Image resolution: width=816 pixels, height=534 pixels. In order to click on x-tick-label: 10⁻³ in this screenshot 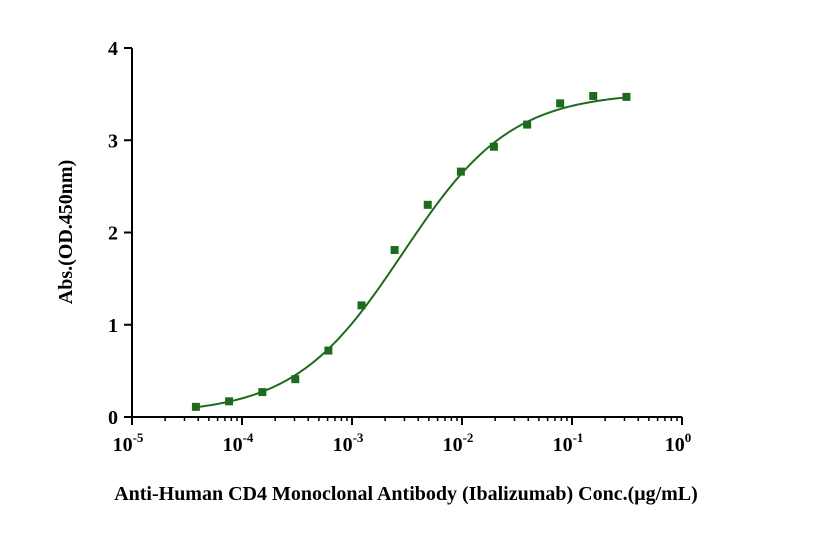, I will do `click(348, 443)`.